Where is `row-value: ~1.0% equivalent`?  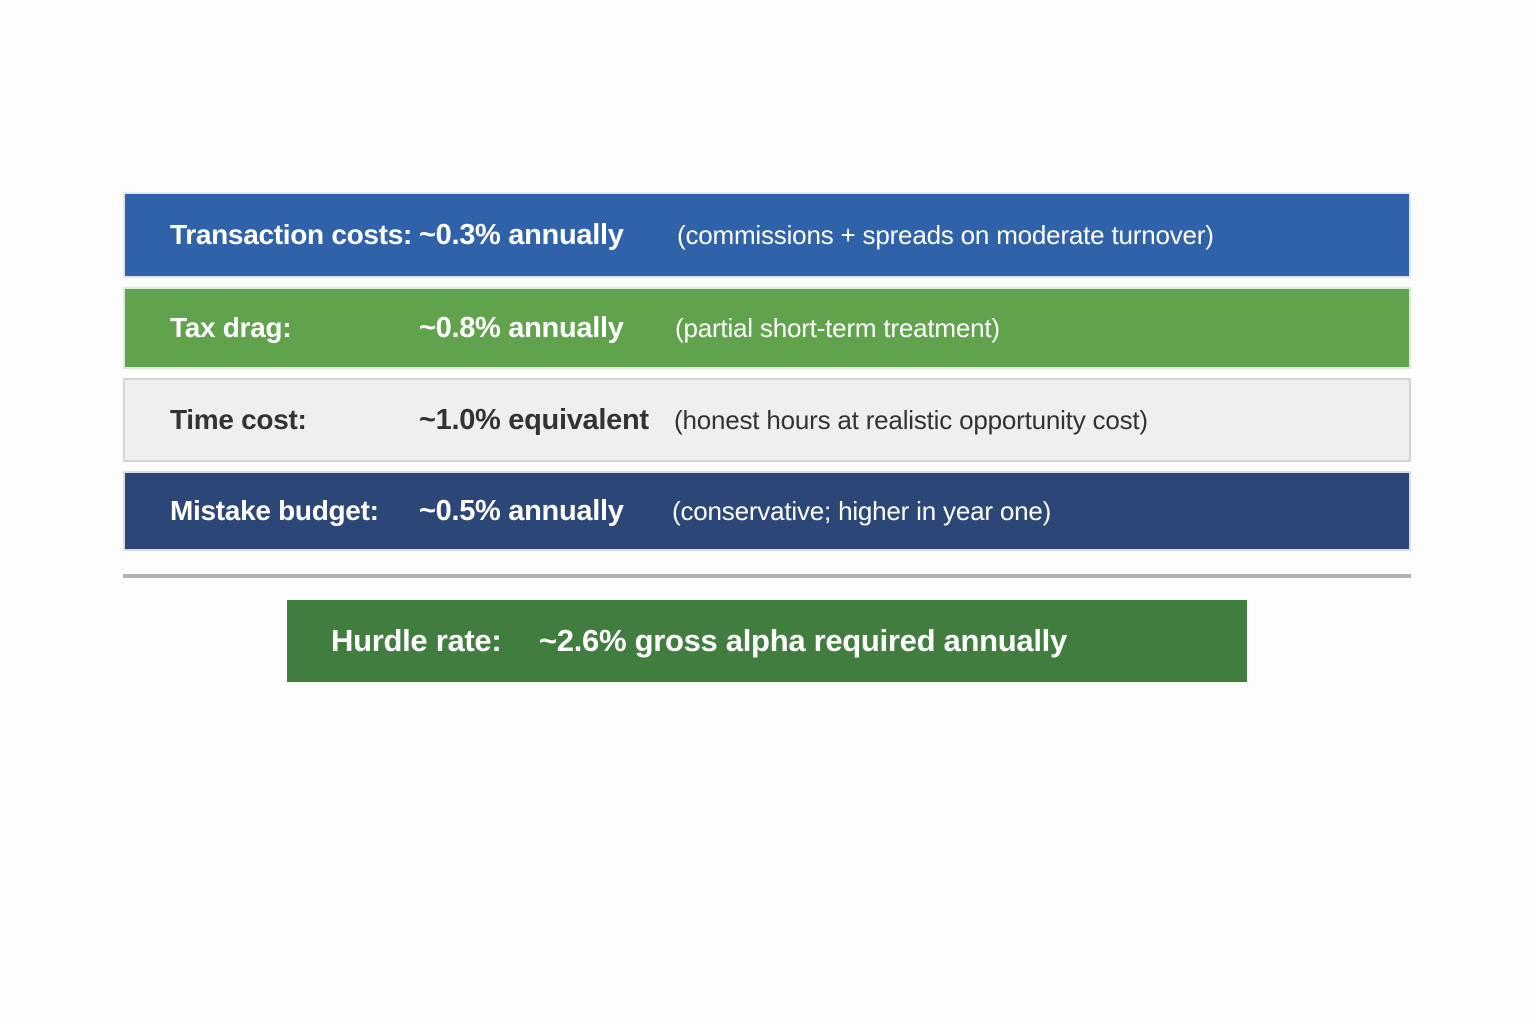
row-value: ~1.0% equivalent is located at coordinates (534, 419).